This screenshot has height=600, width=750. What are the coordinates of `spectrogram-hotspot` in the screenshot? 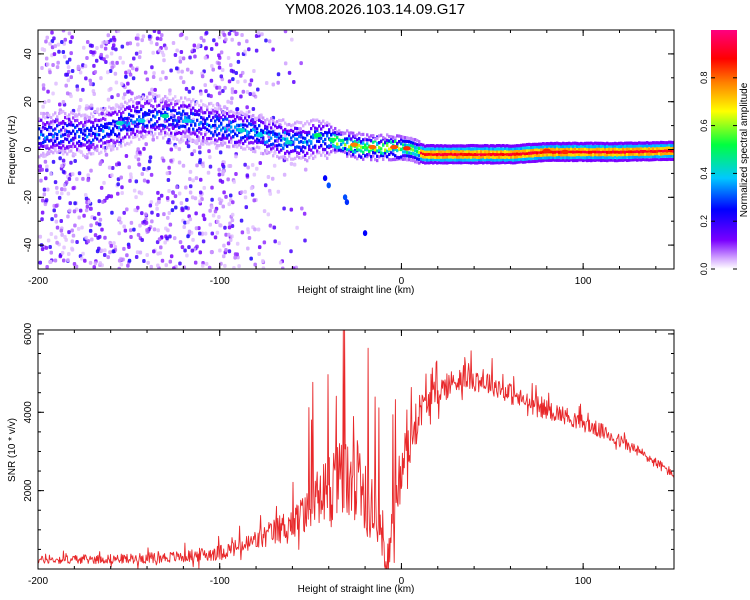 It's located at (372, 147).